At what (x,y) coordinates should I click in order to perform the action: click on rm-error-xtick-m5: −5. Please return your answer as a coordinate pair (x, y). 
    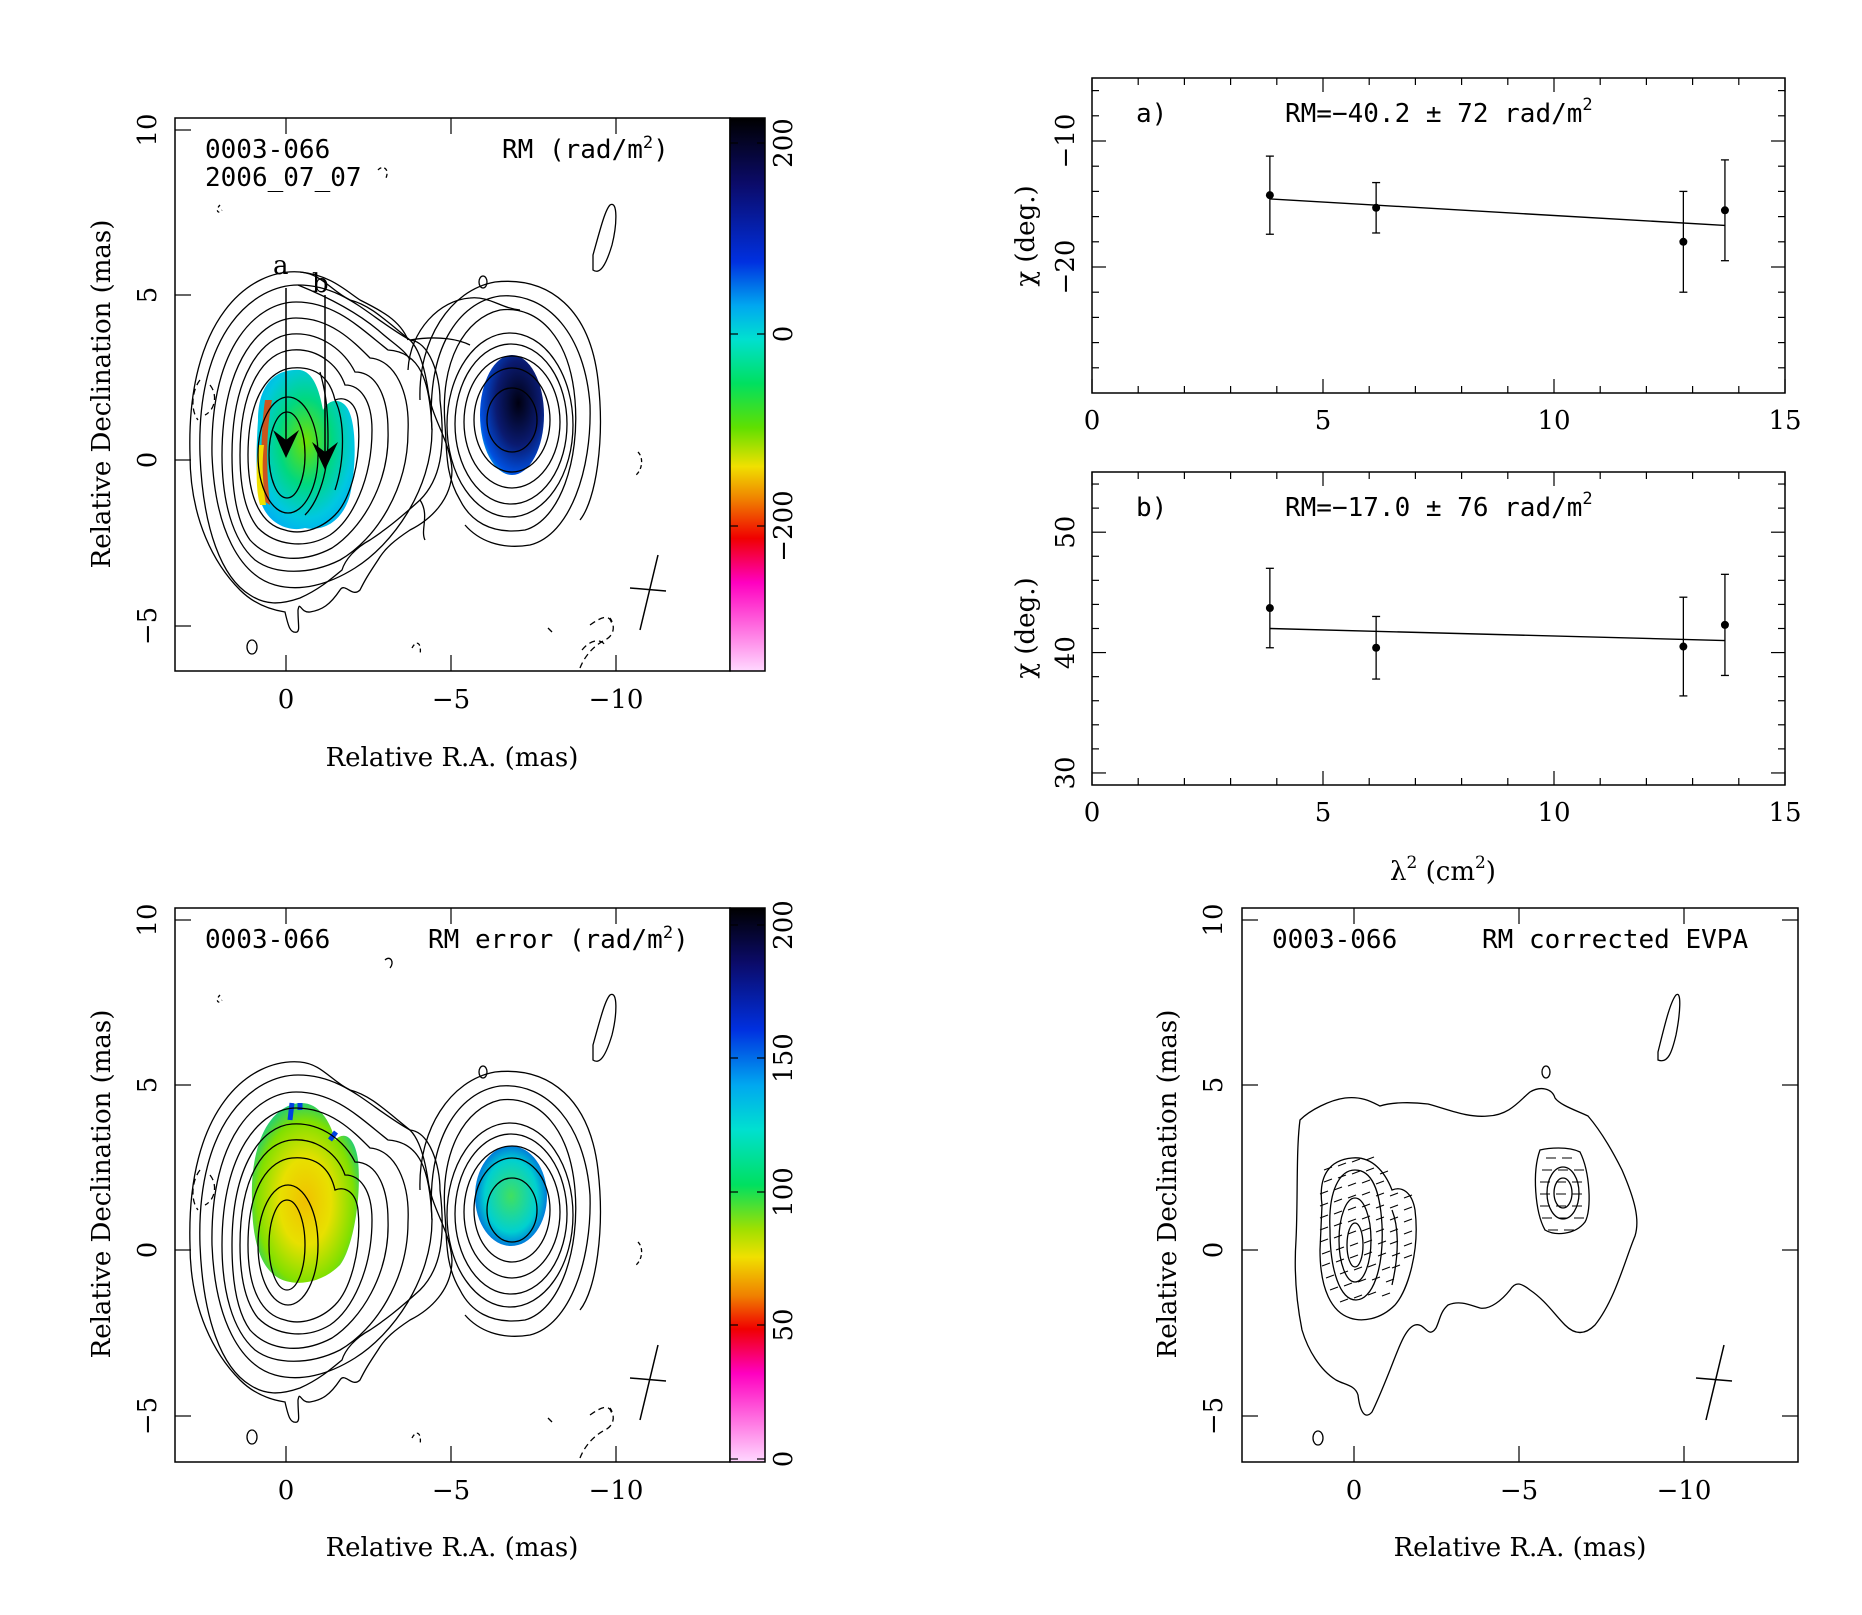
    Looking at the image, I should click on (451, 1491).